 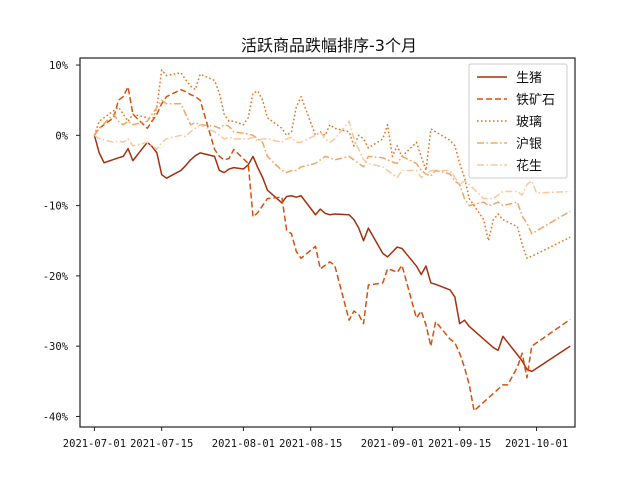 What do you see at coordinates (529, 144) in the screenshot?
I see `legend-label-4: 沪银` at bounding box center [529, 144].